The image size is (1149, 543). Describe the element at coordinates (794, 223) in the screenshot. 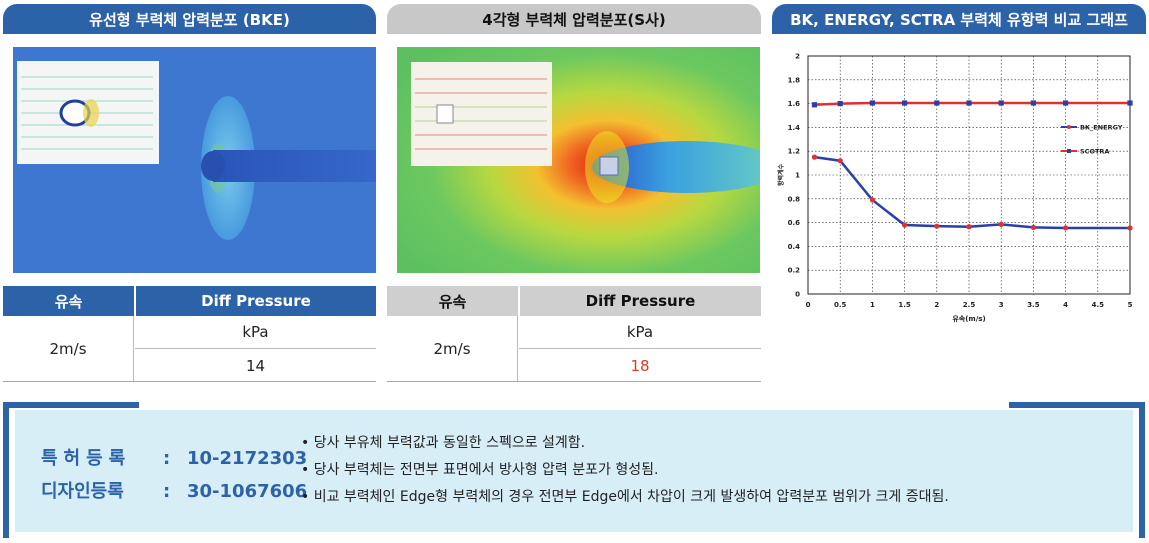

I see `y-tick-label: 0.6` at that location.